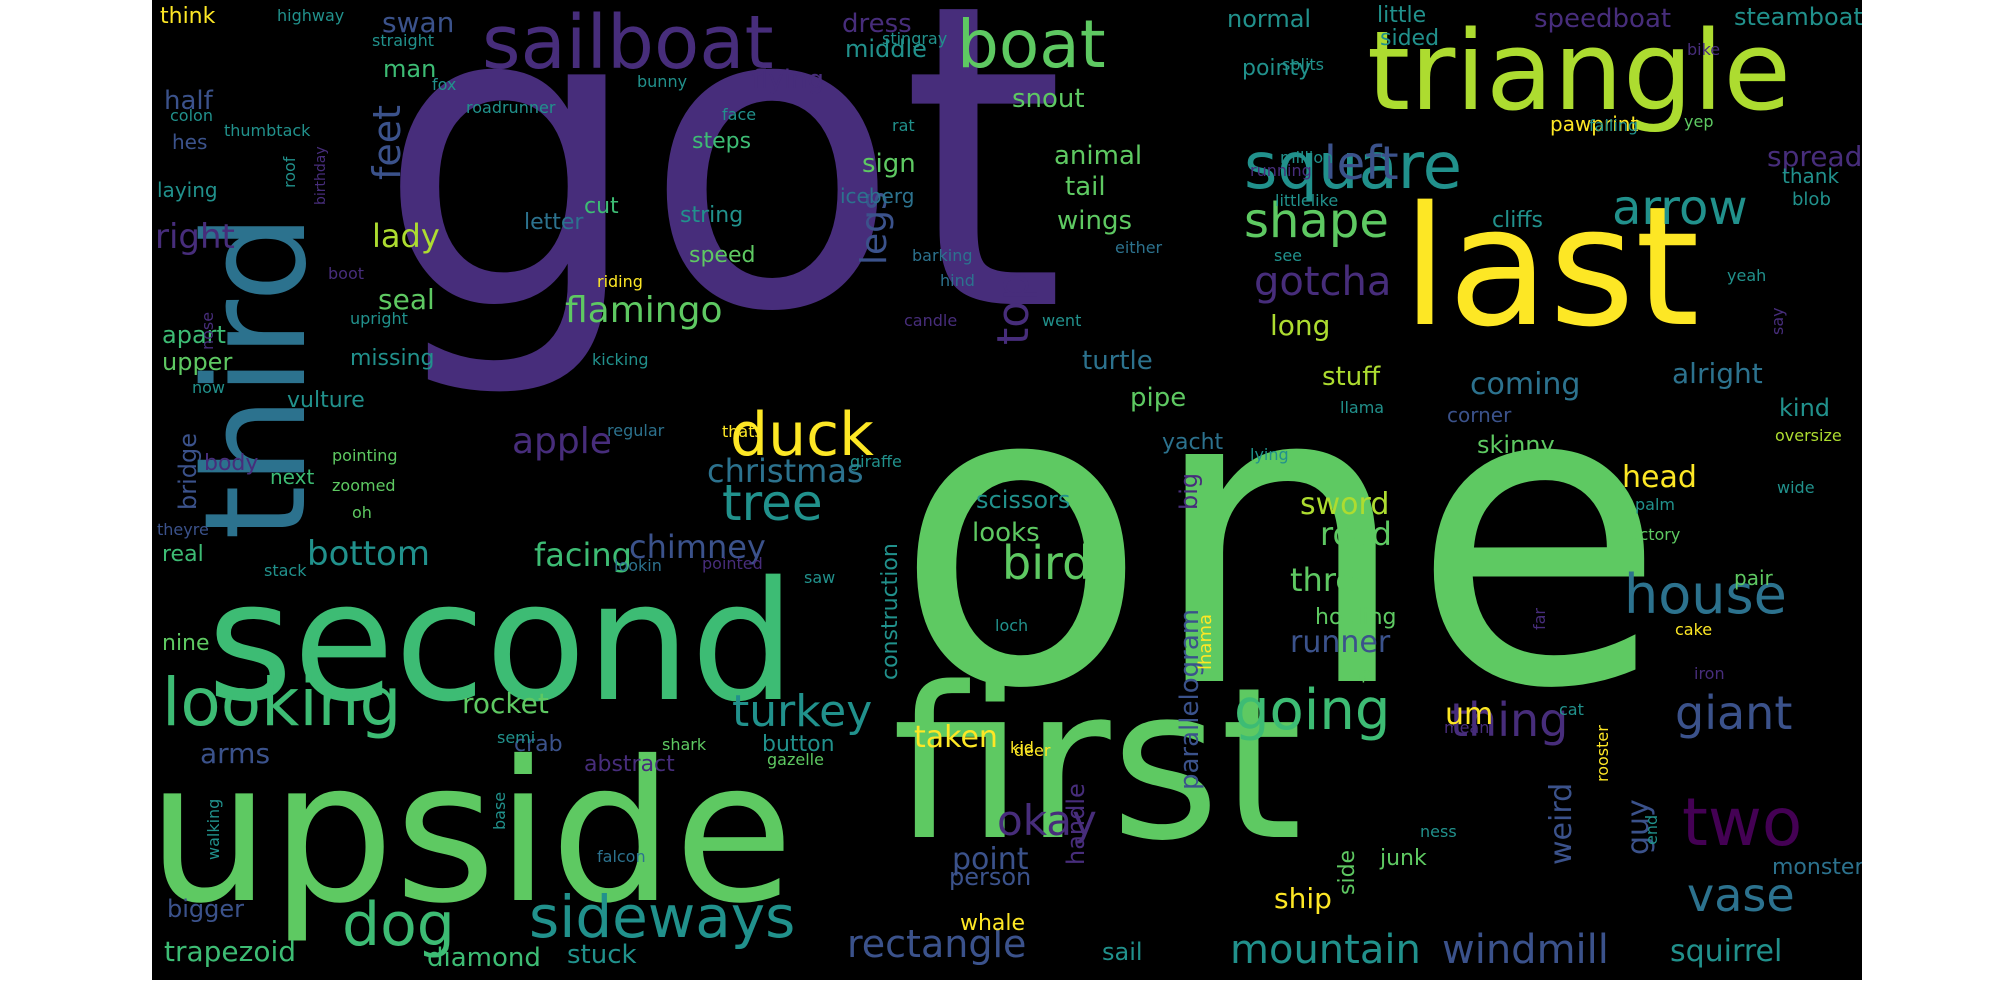 The width and height of the screenshot is (2000, 1000). What do you see at coordinates (1361, 163) in the screenshot?
I see `word: left` at bounding box center [1361, 163].